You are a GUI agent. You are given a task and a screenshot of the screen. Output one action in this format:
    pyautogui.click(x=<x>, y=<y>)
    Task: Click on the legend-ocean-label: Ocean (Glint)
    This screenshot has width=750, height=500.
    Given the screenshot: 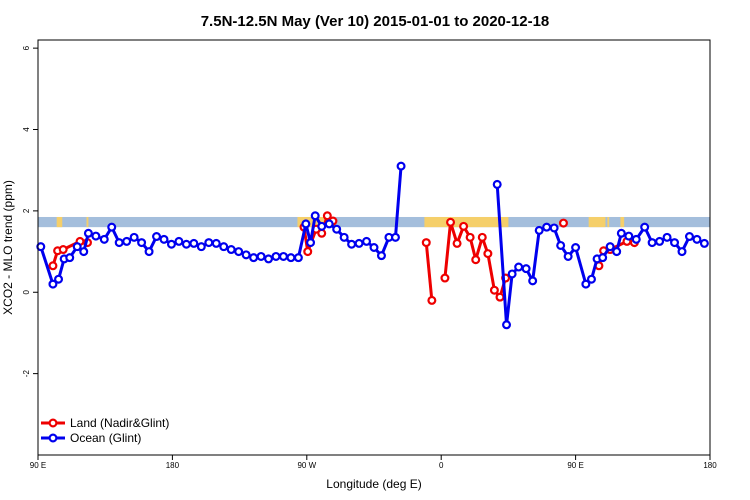 What is the action you would take?
    pyautogui.click(x=105, y=438)
    